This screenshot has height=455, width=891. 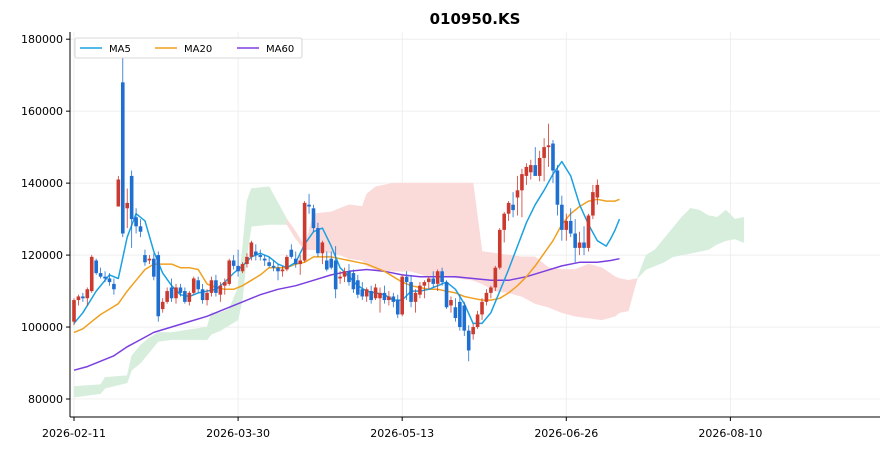 What do you see at coordinates (402, 433) in the screenshot?
I see `x-tick-label: 2026-05-13` at bounding box center [402, 433].